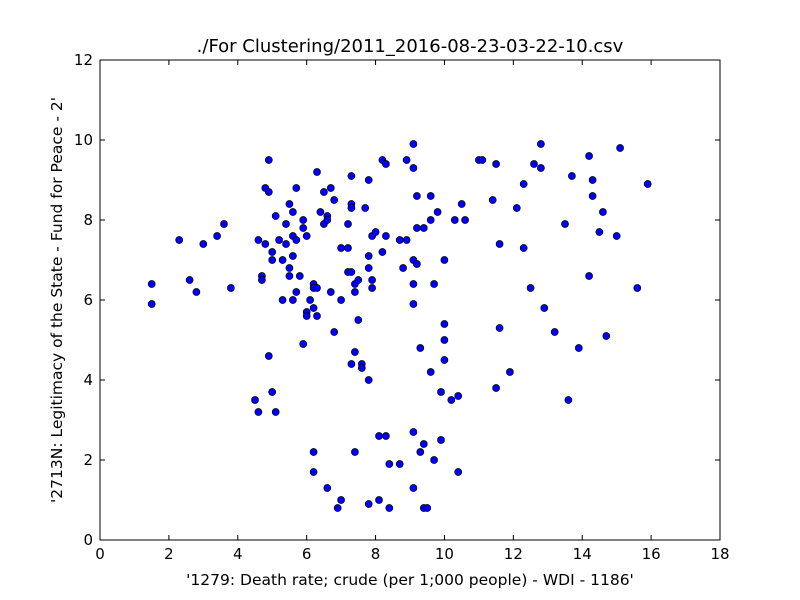 Image resolution: width=800 pixels, height=600 pixels. What do you see at coordinates (238, 554) in the screenshot?
I see `x-tick-label: 4` at bounding box center [238, 554].